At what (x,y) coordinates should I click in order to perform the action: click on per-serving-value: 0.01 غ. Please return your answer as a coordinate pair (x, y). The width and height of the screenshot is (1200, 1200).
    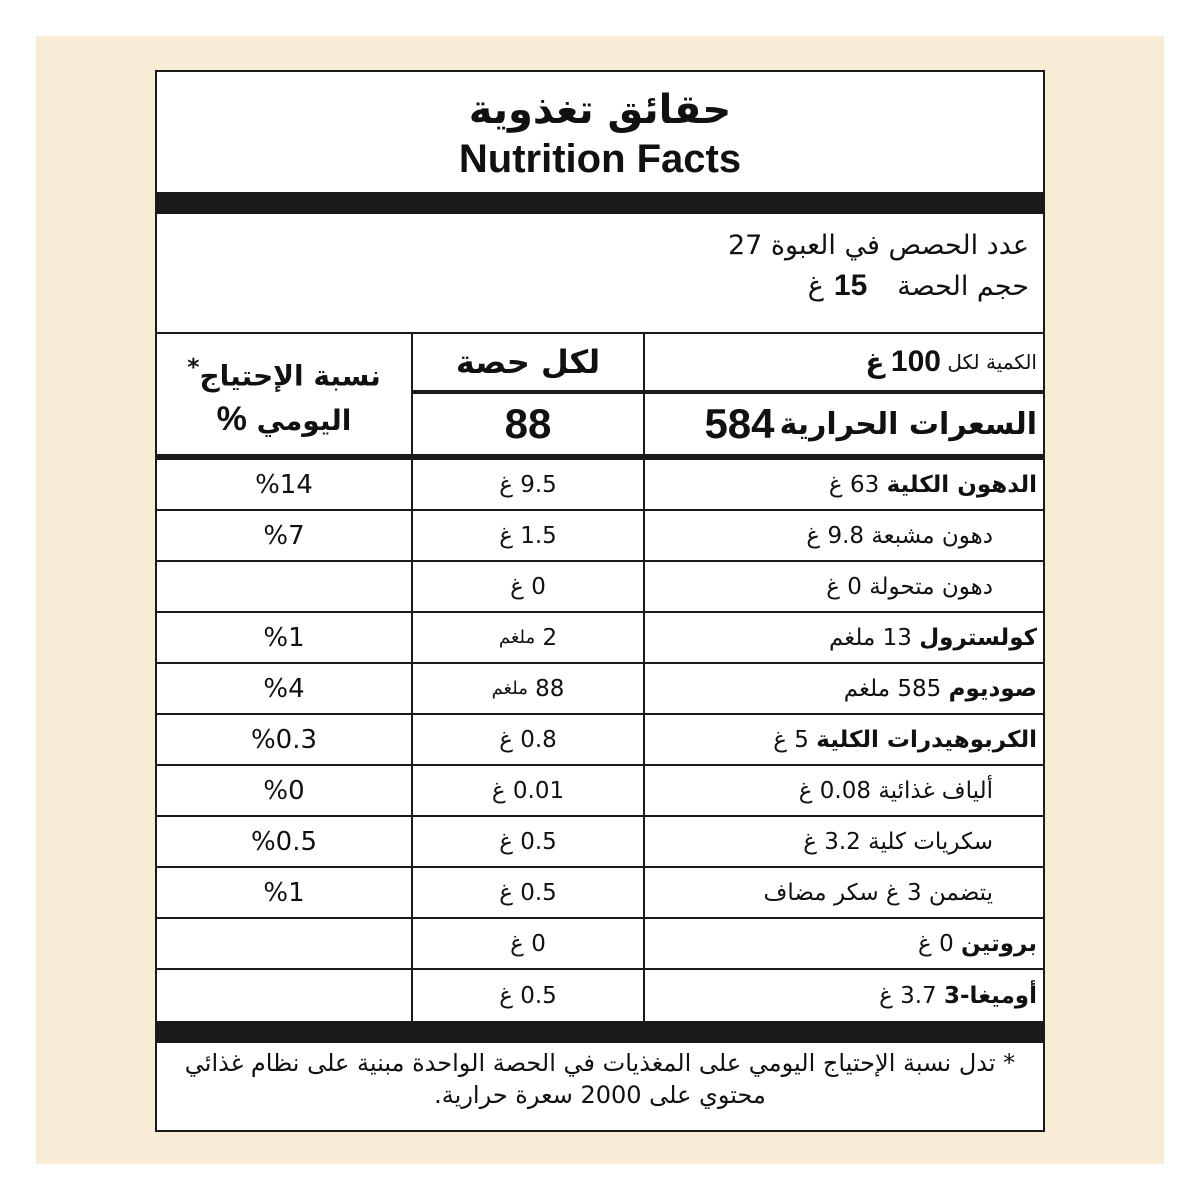
    Looking at the image, I should click on (528, 790).